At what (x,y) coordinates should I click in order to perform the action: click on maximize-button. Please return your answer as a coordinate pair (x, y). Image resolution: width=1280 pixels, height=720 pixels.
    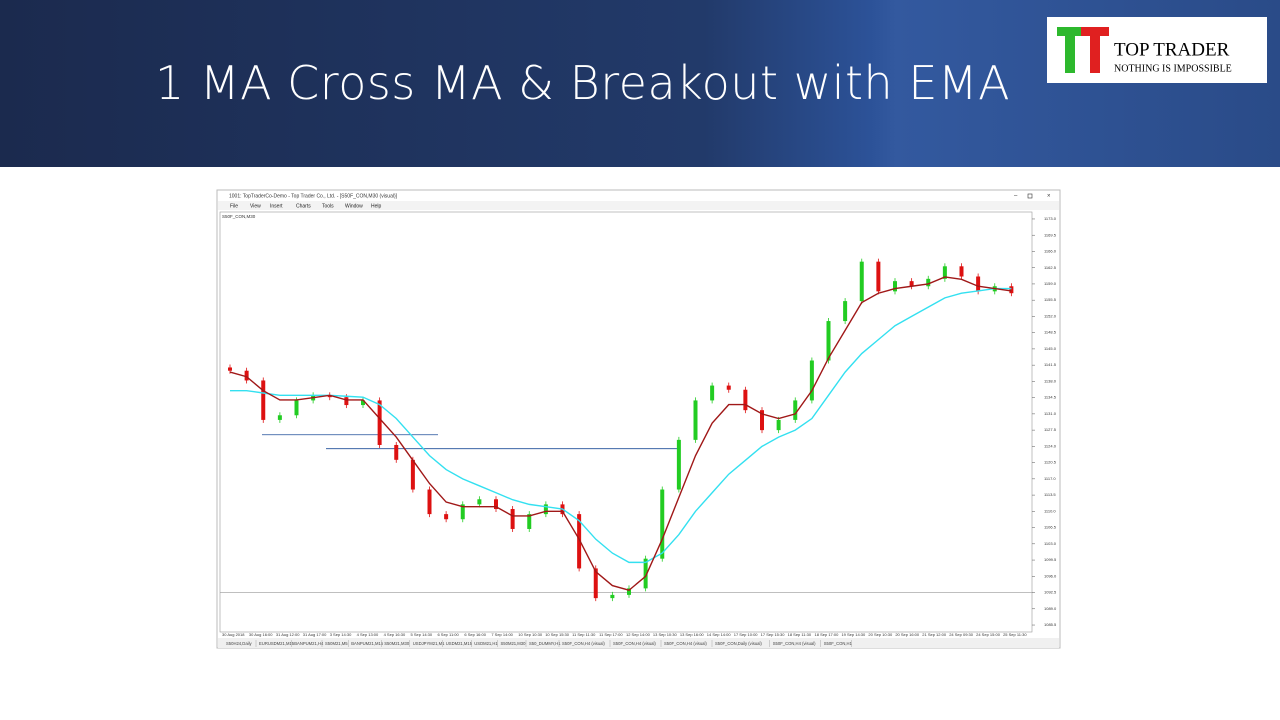
    Looking at the image, I should click on (1030, 196).